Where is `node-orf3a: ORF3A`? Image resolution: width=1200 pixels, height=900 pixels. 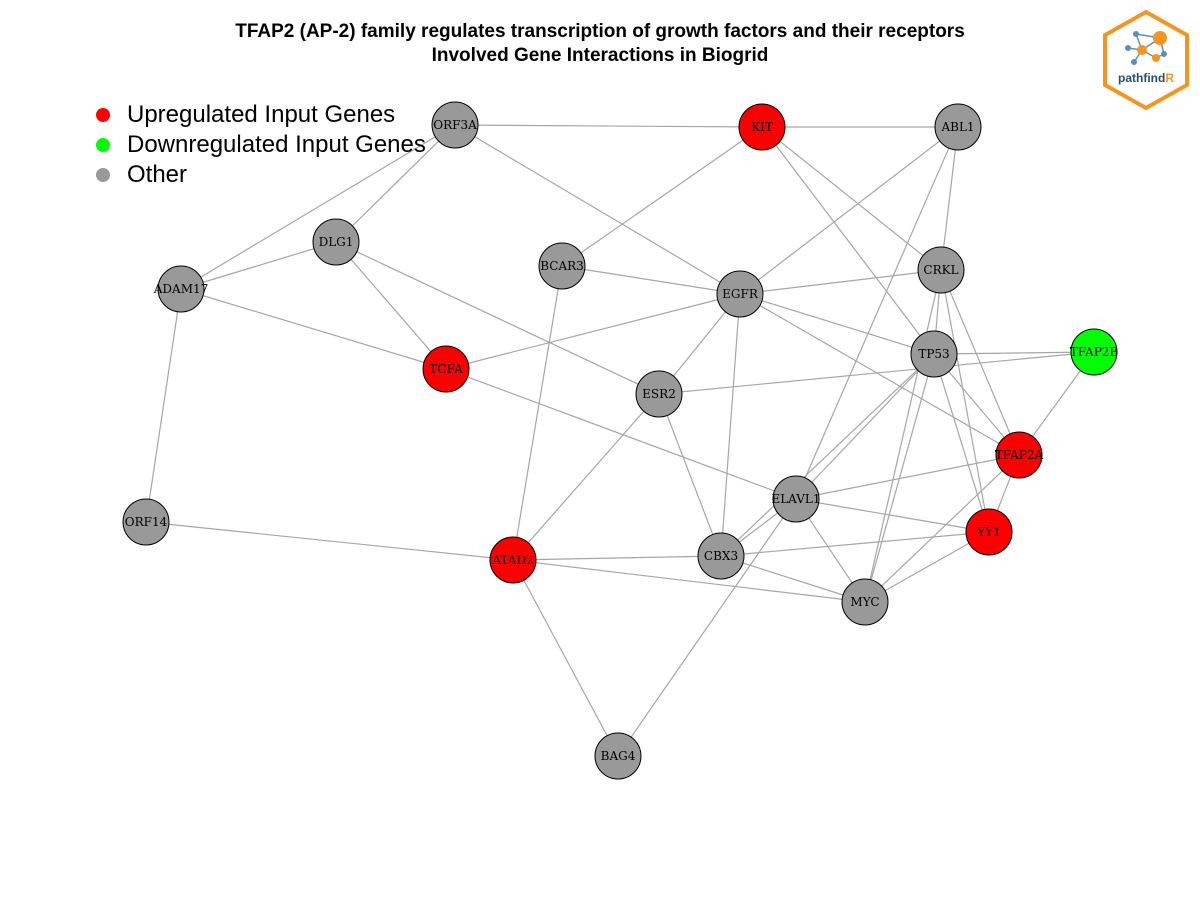 node-orf3a: ORF3A is located at coordinates (455, 125).